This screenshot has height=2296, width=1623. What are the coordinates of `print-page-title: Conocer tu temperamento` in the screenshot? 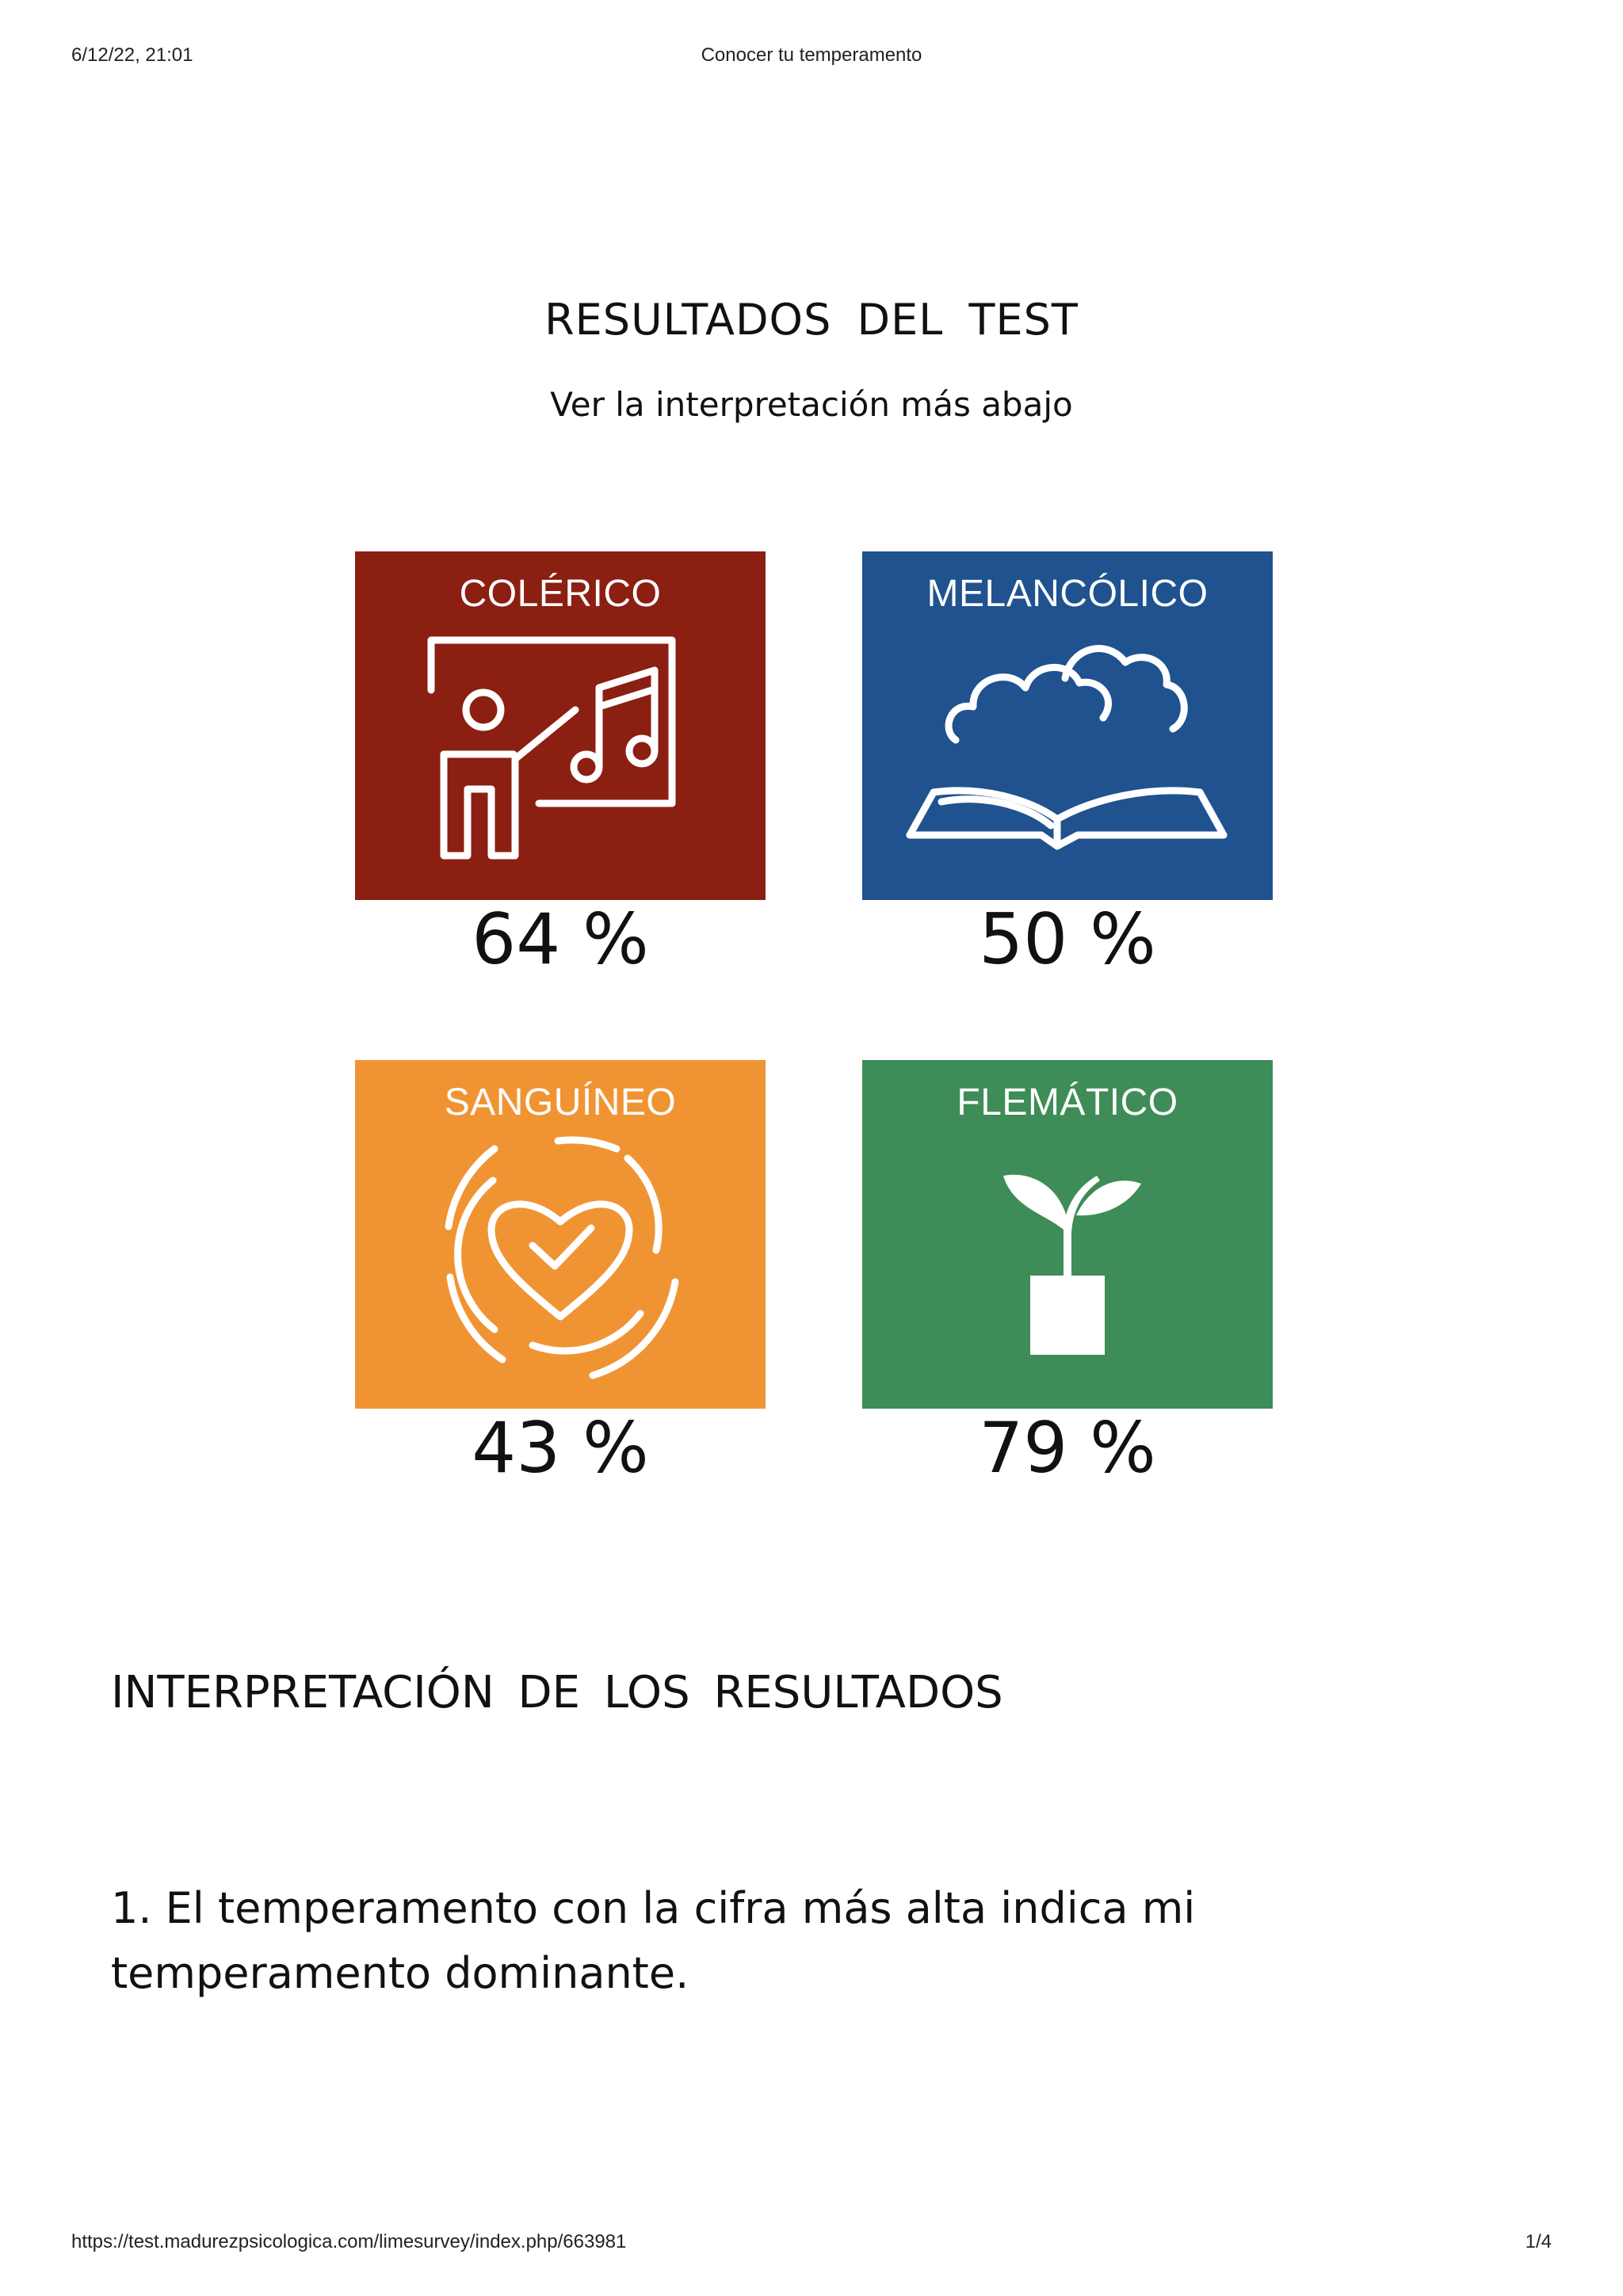 It's located at (811, 55).